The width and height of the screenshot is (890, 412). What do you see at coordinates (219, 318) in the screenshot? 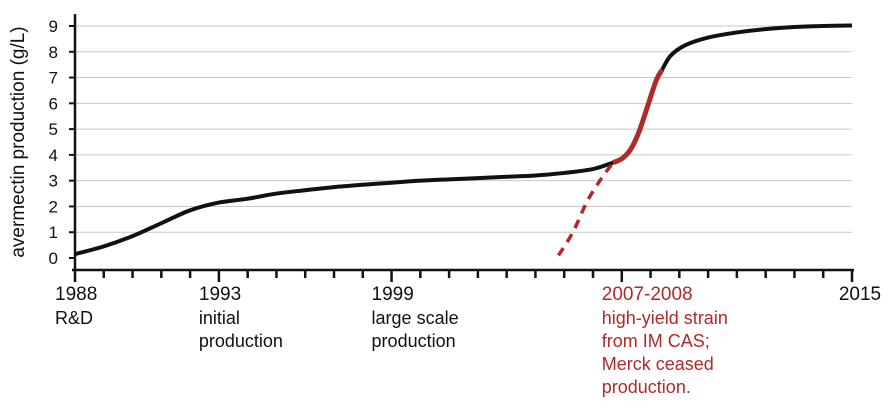
I see `annotation-1993-0: initial` at bounding box center [219, 318].